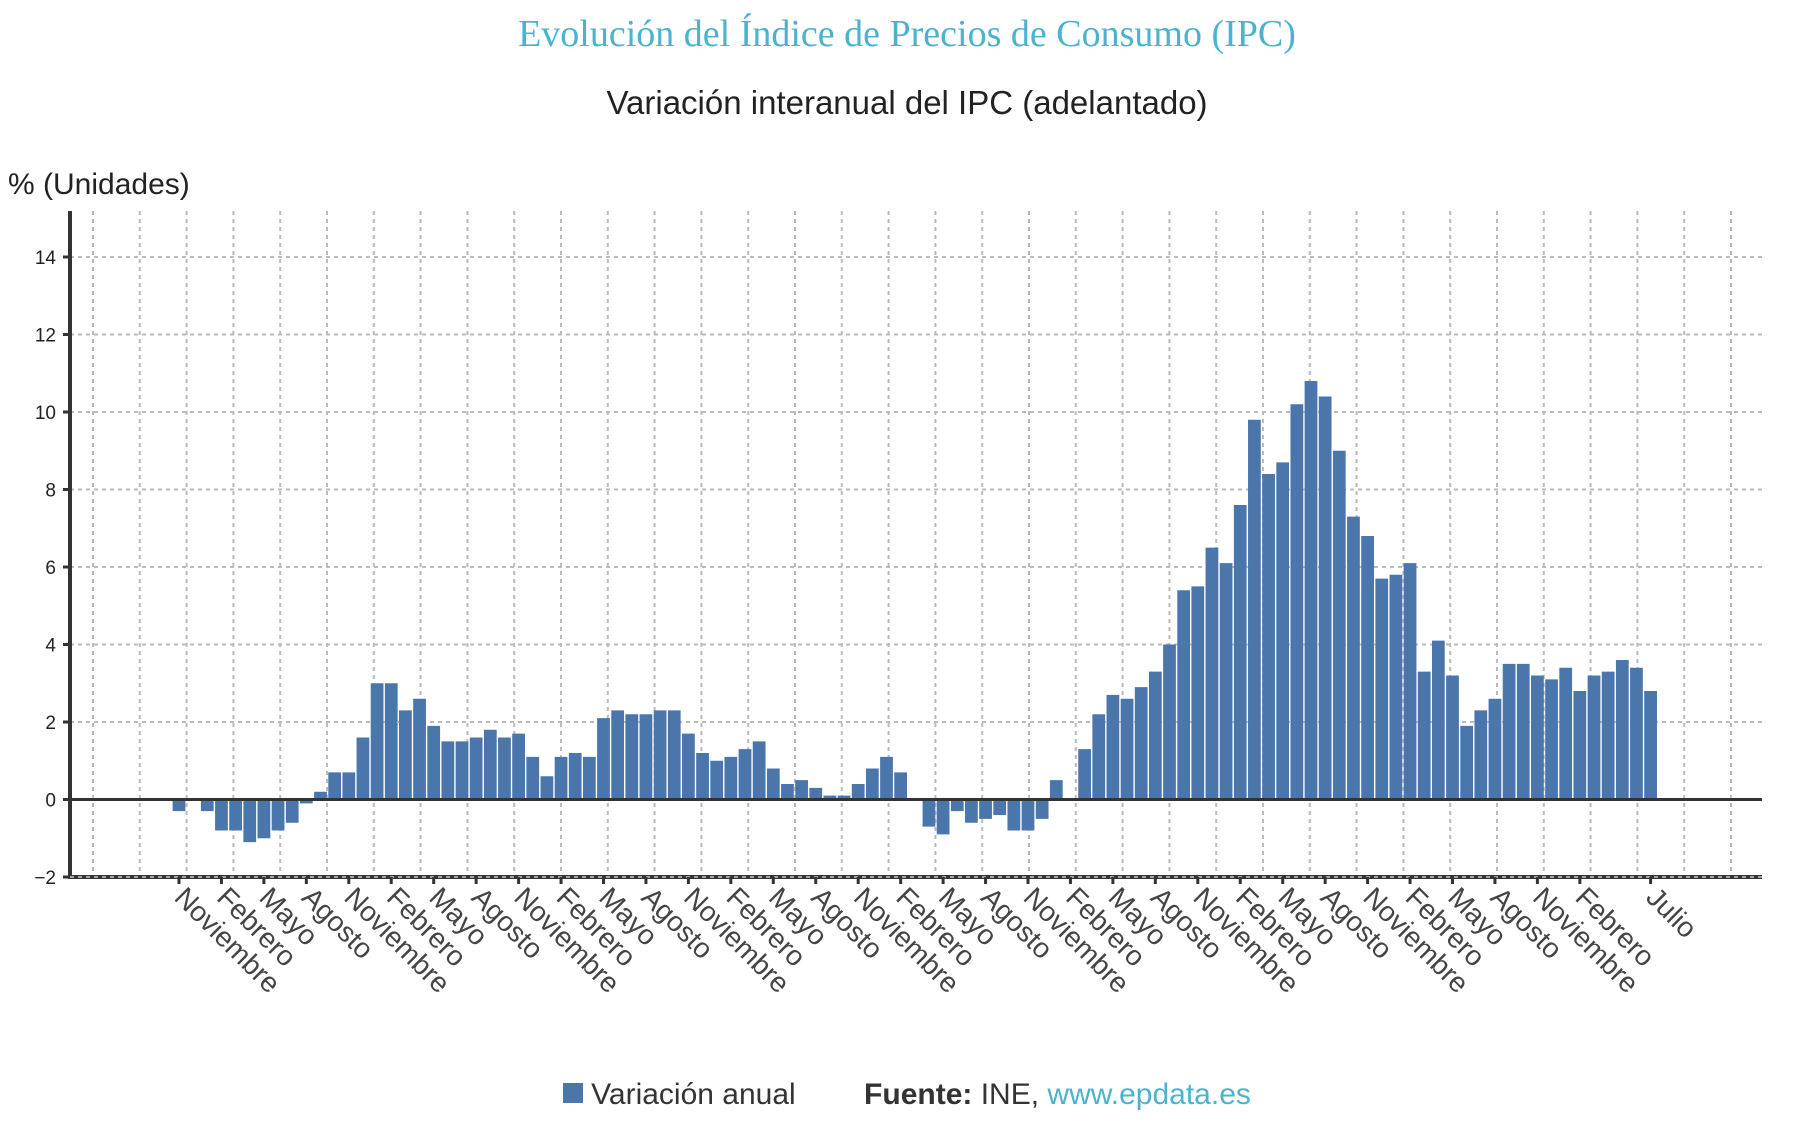 This screenshot has width=1814, height=1128. I want to click on legend-label: Variación anual, so click(693, 1094).